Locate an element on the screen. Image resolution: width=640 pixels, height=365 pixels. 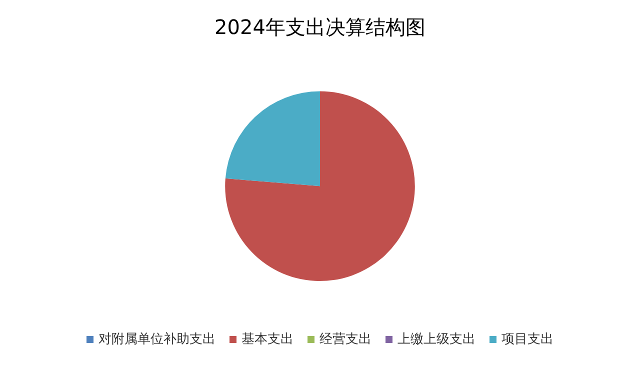
legend-label: 对附属单位补助支出 is located at coordinates (157, 339).